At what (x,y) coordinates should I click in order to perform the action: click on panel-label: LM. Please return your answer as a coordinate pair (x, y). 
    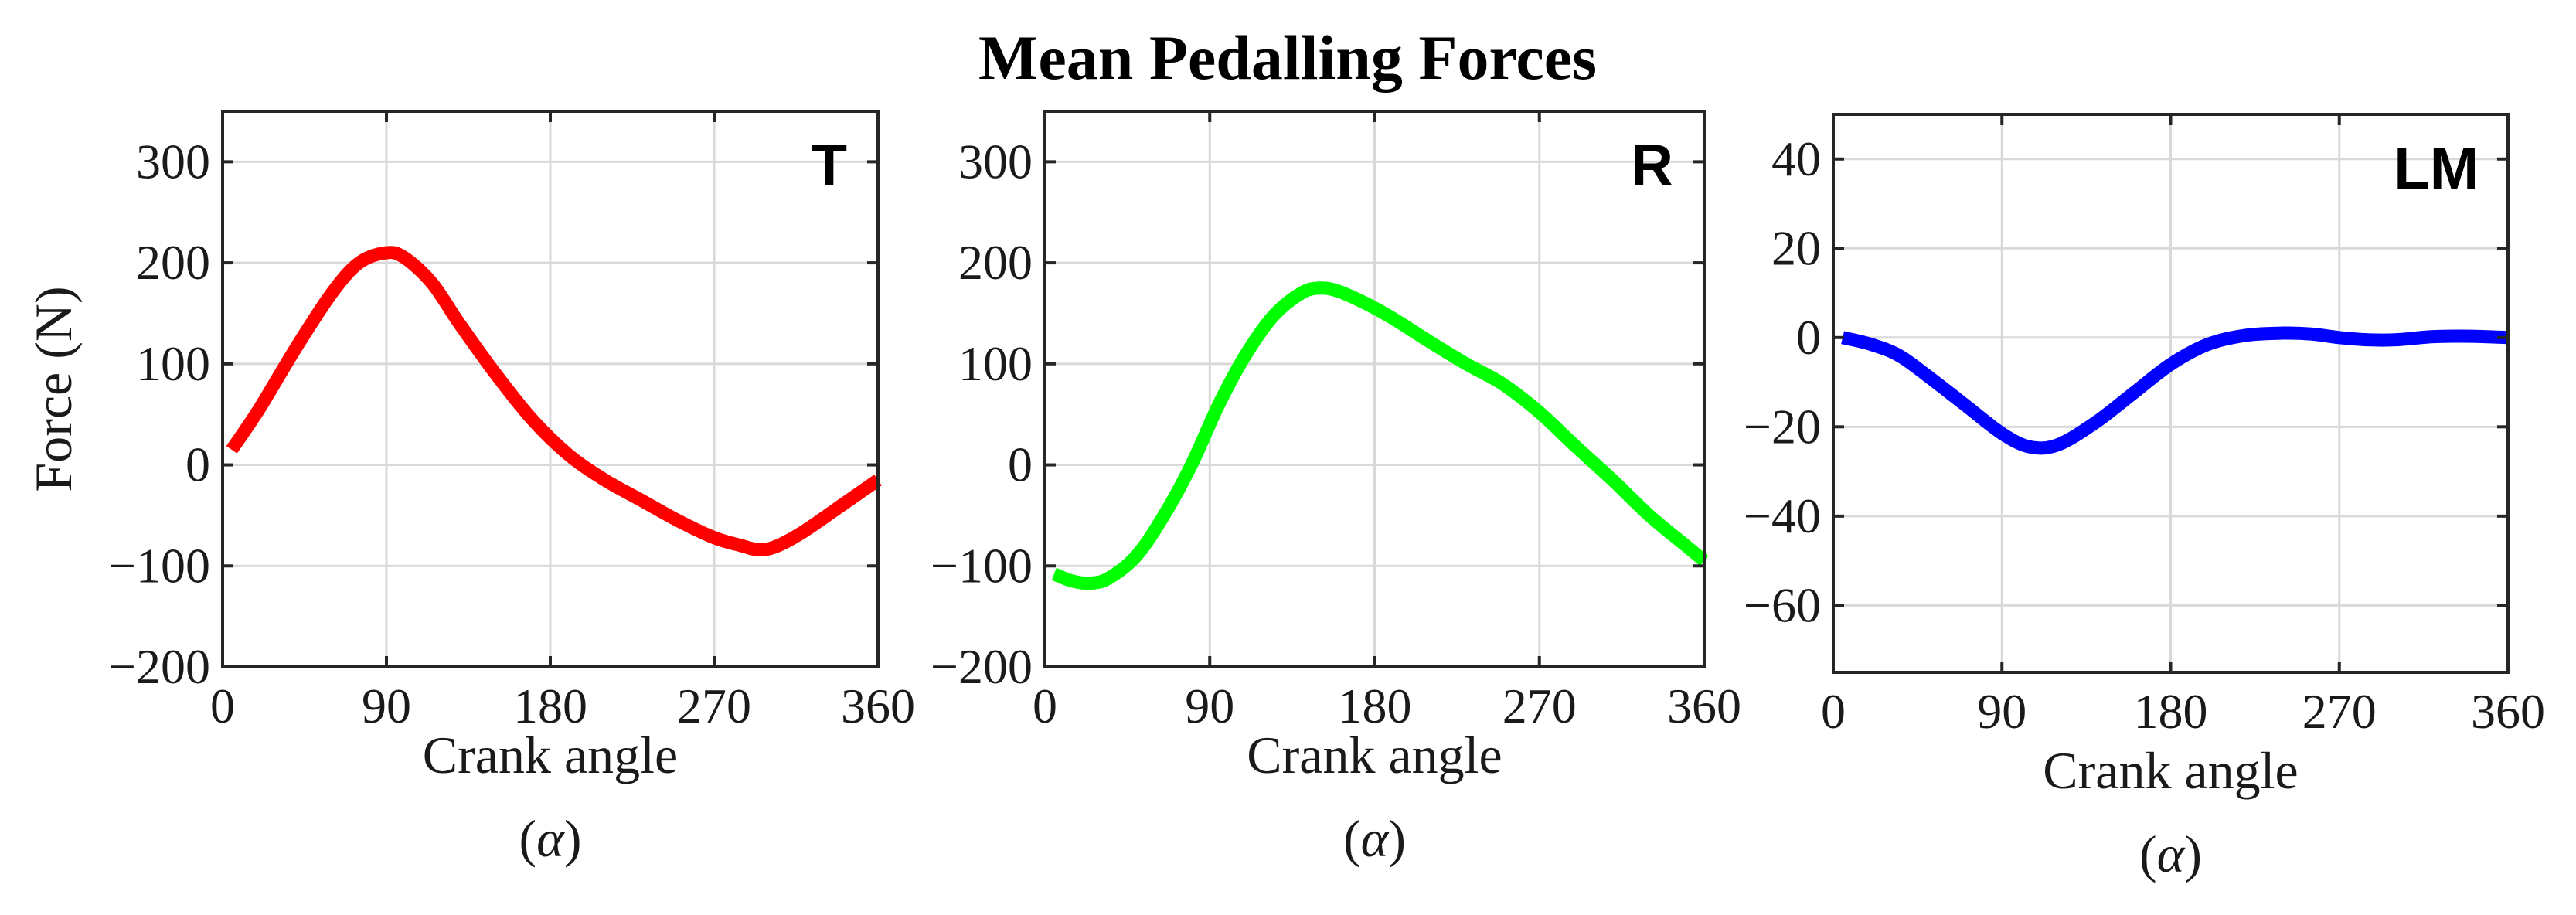
    Looking at the image, I should click on (2436, 169).